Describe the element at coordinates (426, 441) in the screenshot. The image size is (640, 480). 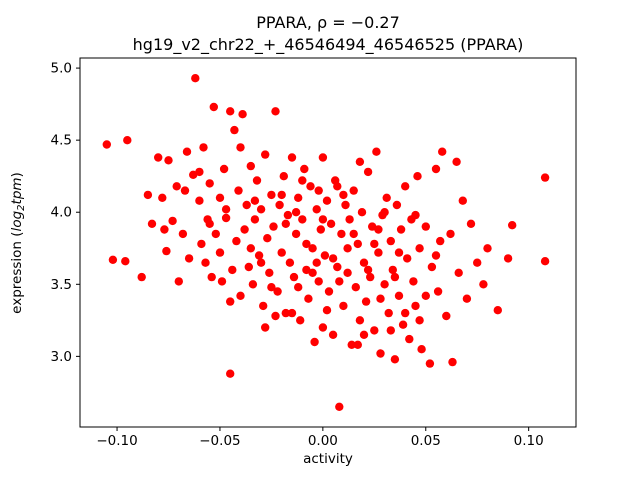
I see `x-tick-label: 0.05` at that location.